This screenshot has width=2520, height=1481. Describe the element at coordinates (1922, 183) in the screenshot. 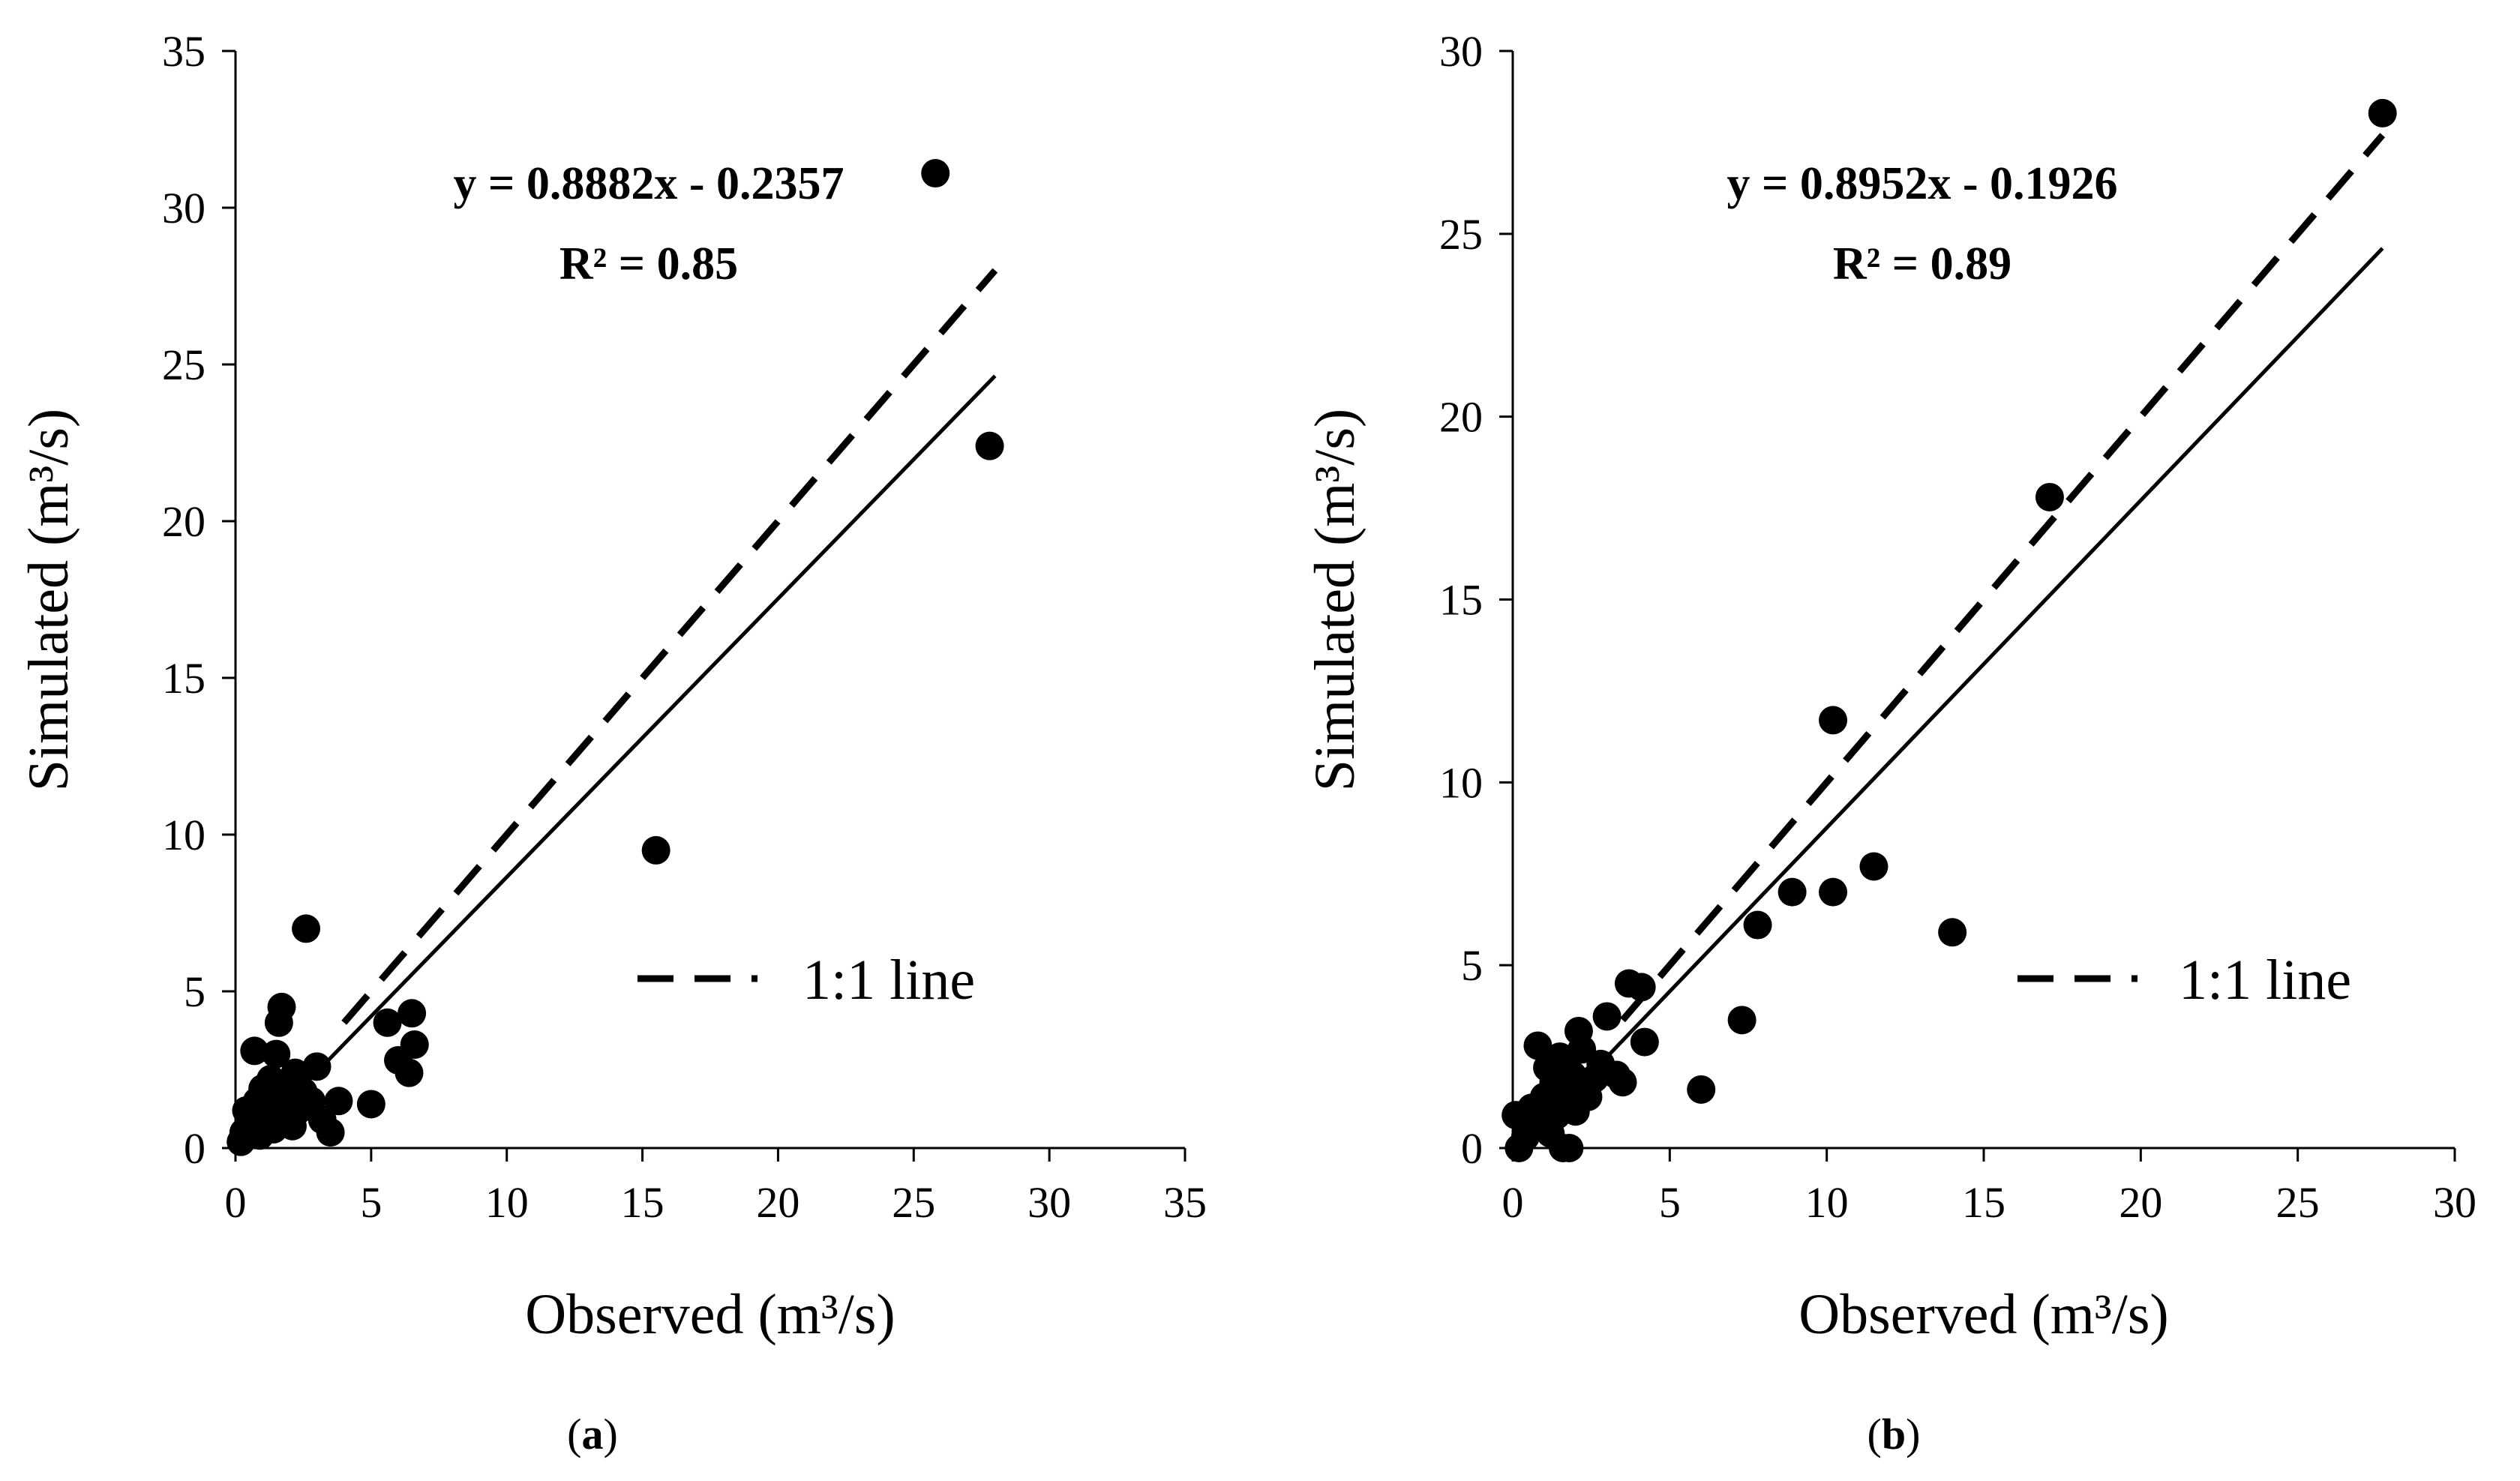

I see `regression-equation: y = 0.8952x - 0.1926` at that location.